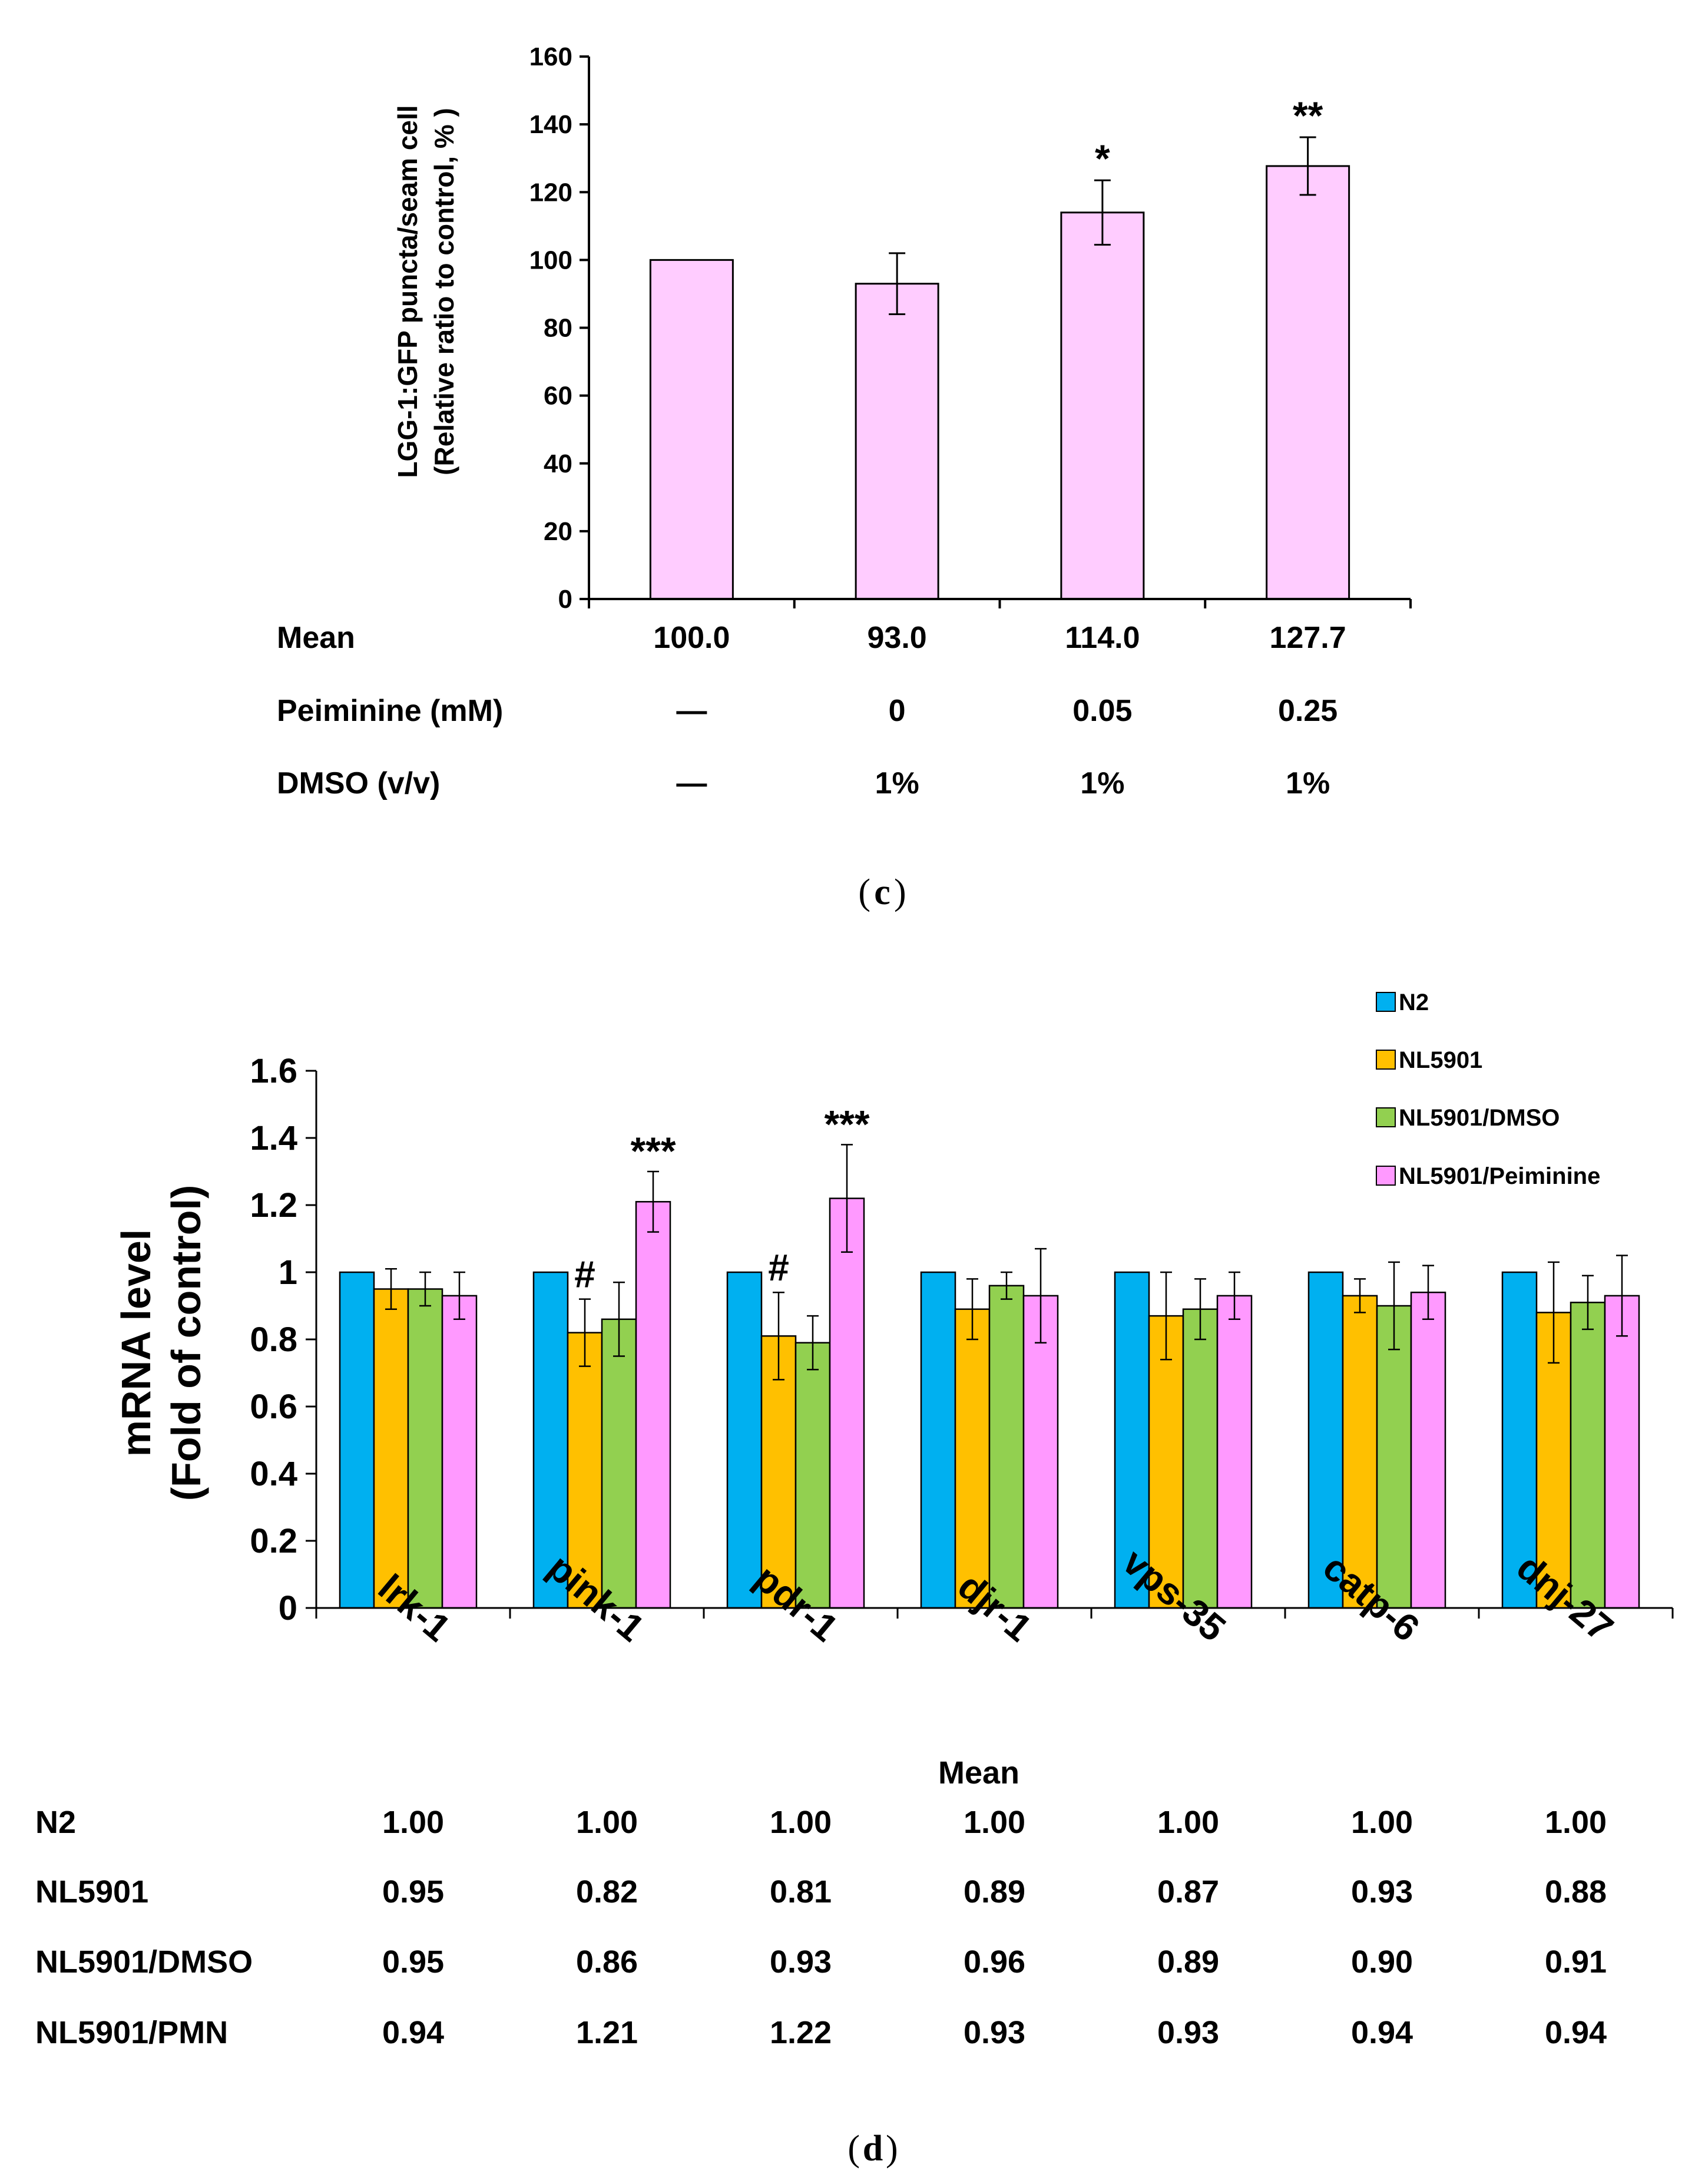 Image resolution: width=1695 pixels, height=2184 pixels. I want to click on panel-d-legend-label: NL5901/Peiminine, so click(1499, 1176).